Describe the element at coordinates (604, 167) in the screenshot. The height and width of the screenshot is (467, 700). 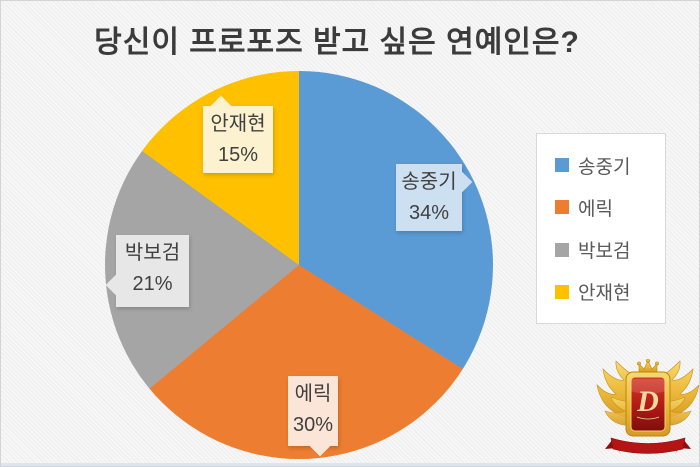
I see `legend-label: 송중기` at that location.